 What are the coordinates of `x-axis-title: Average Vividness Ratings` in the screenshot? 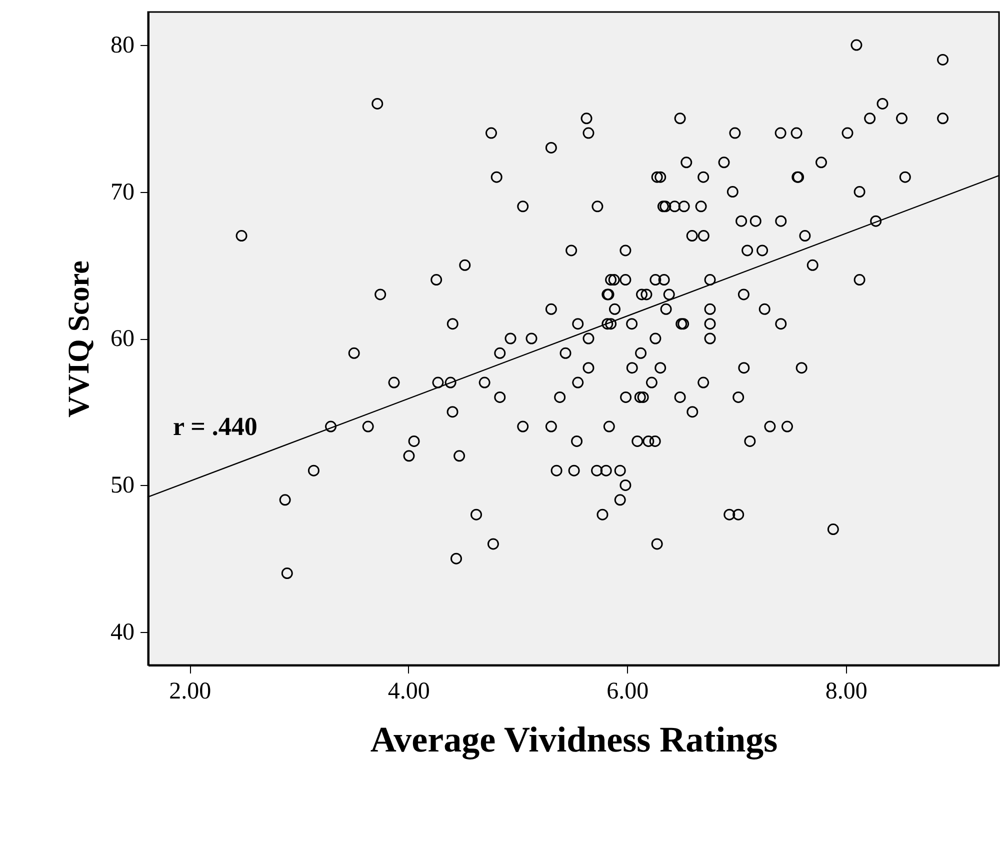 It's located at (574, 740).